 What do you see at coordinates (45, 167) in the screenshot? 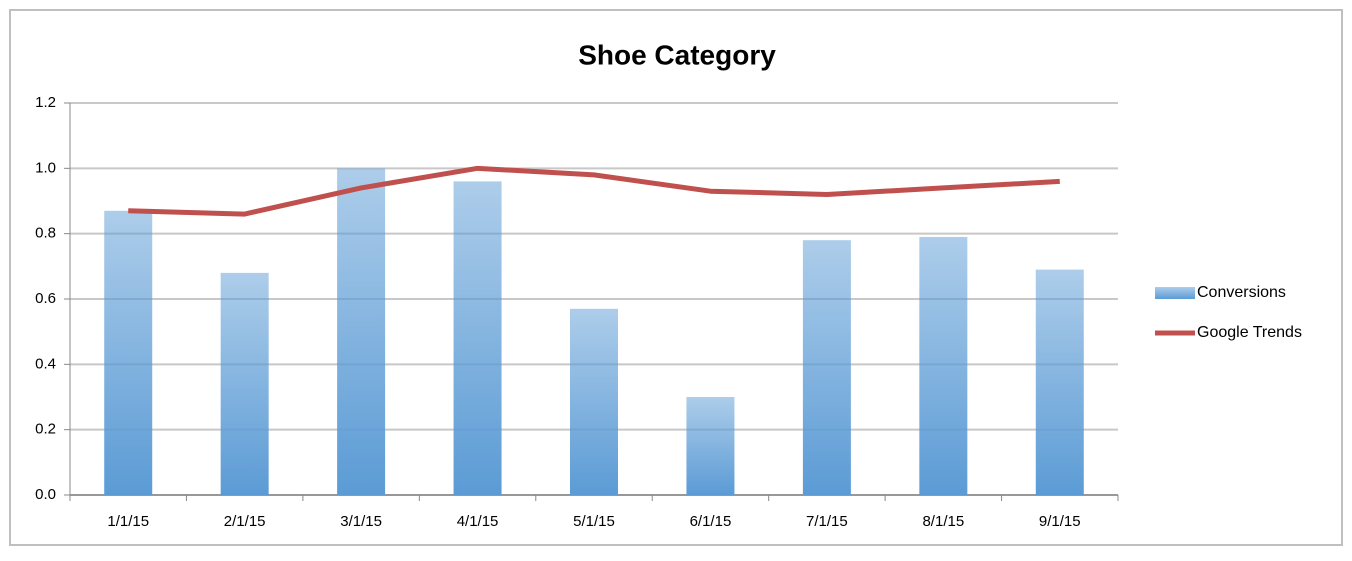
I see `y-tick-label: 1.0` at bounding box center [45, 167].